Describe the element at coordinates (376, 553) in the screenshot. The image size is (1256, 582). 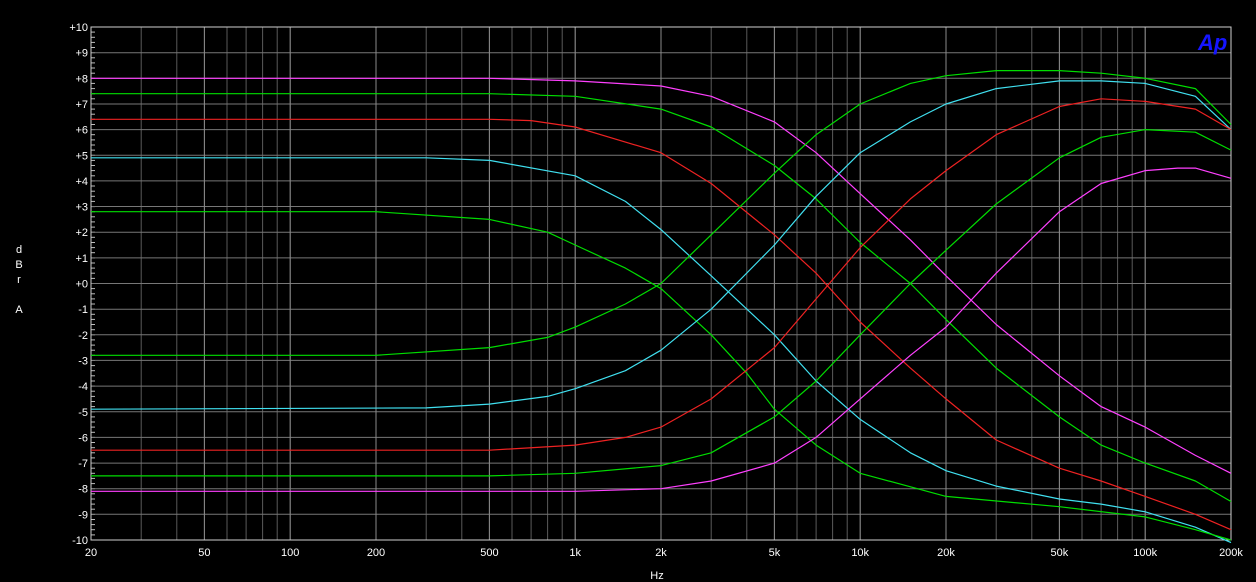
I see `x-tick-label: 200` at that location.